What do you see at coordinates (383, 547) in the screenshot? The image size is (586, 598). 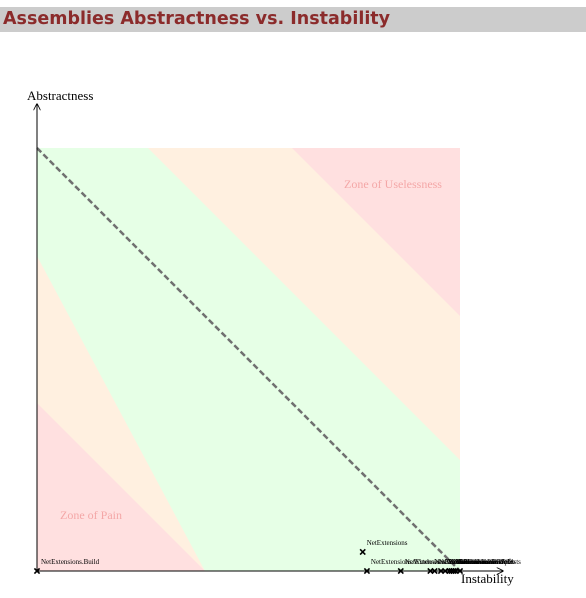 I see `data-point: NetExtensions` at bounding box center [383, 547].